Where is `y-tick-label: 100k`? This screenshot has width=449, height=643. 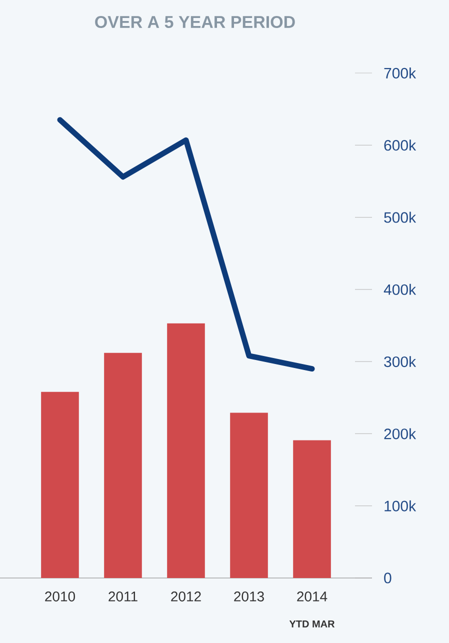 y-tick-label: 100k is located at coordinates (400, 506).